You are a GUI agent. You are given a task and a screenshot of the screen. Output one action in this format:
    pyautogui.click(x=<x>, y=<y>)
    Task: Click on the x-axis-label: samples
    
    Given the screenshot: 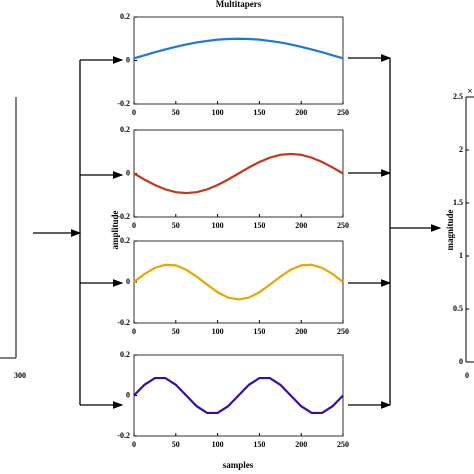 What is the action you would take?
    pyautogui.click(x=238, y=465)
    